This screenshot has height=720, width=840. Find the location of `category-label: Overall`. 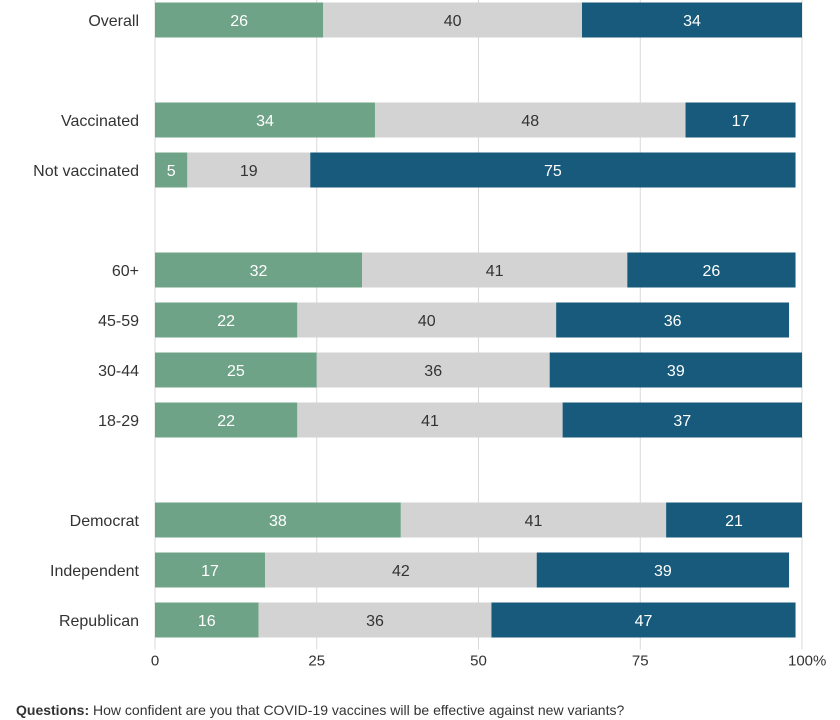

category-label: Overall is located at coordinates (113, 21).